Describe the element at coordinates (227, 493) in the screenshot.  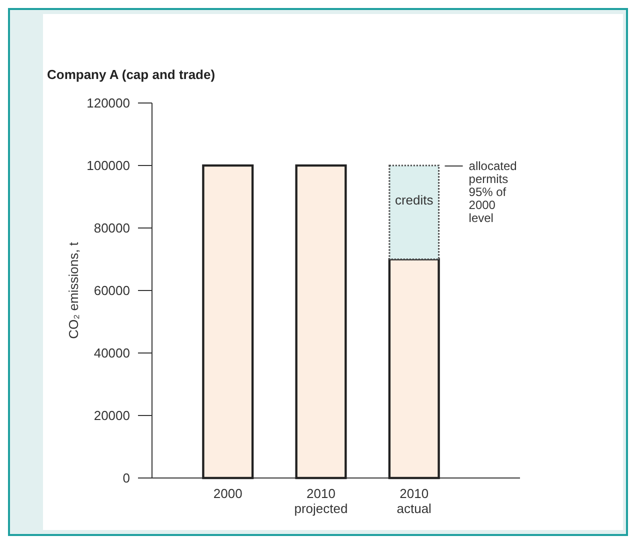
I see `x-tick-label: 2000` at that location.